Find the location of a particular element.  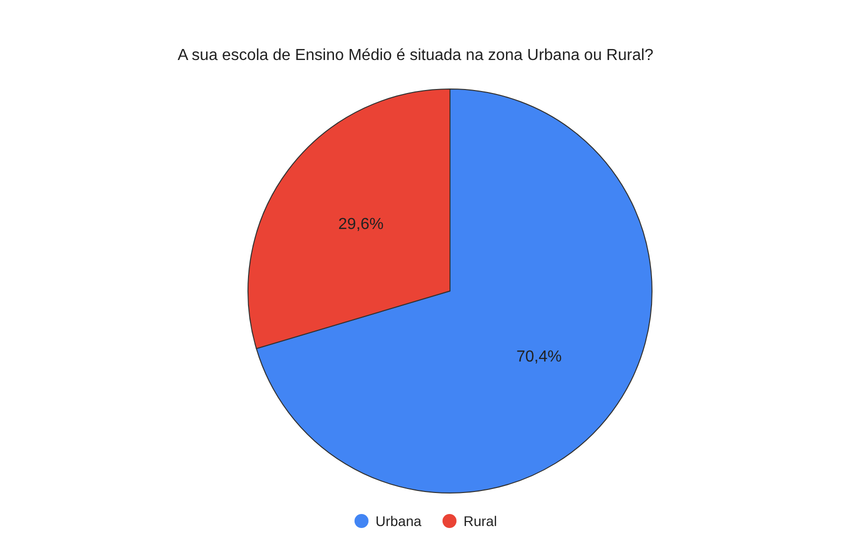

legend-label: Urbana is located at coordinates (399, 521).